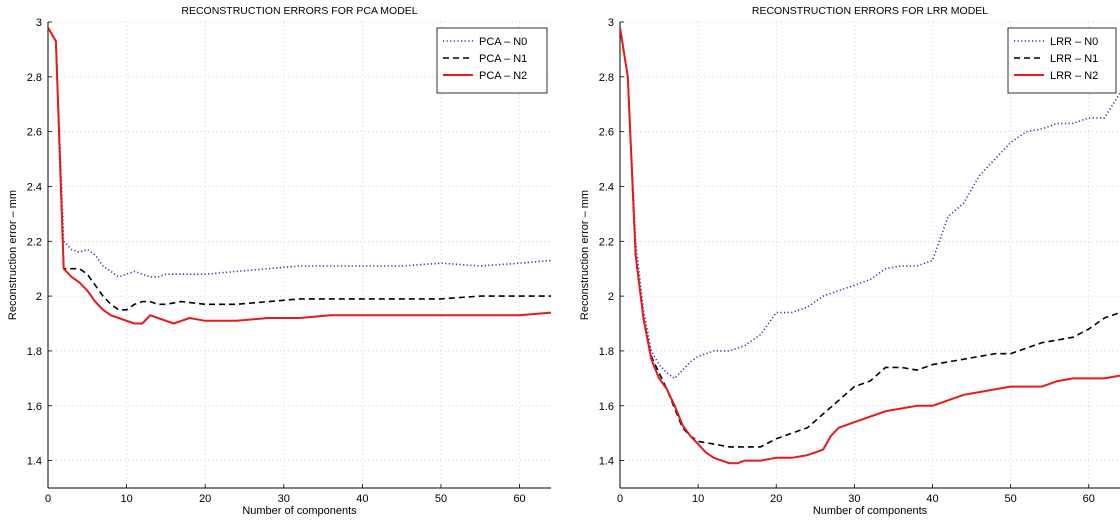 The image size is (1120, 525). I want to click on legend-entry: LRR – N0, so click(1074, 42).